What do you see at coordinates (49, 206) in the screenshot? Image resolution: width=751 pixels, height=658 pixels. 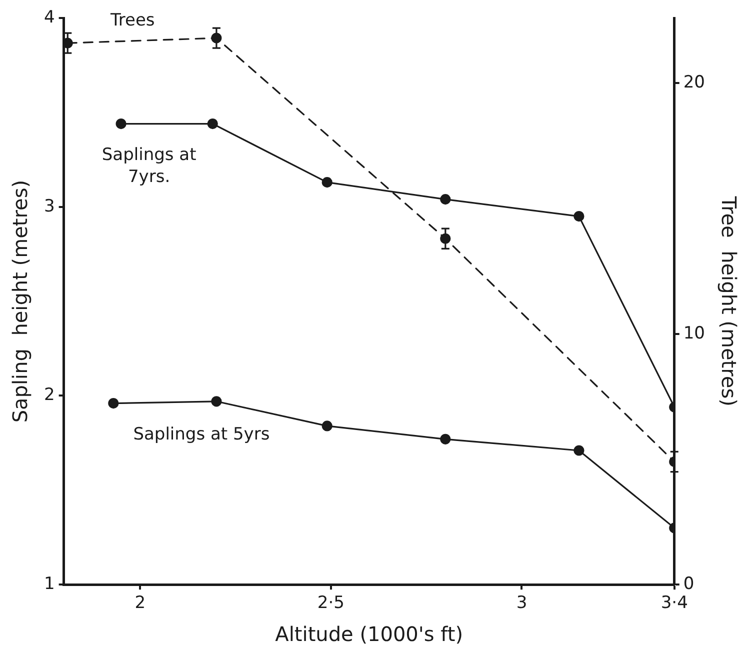 I see `y-tick-label: 3` at bounding box center [49, 206].